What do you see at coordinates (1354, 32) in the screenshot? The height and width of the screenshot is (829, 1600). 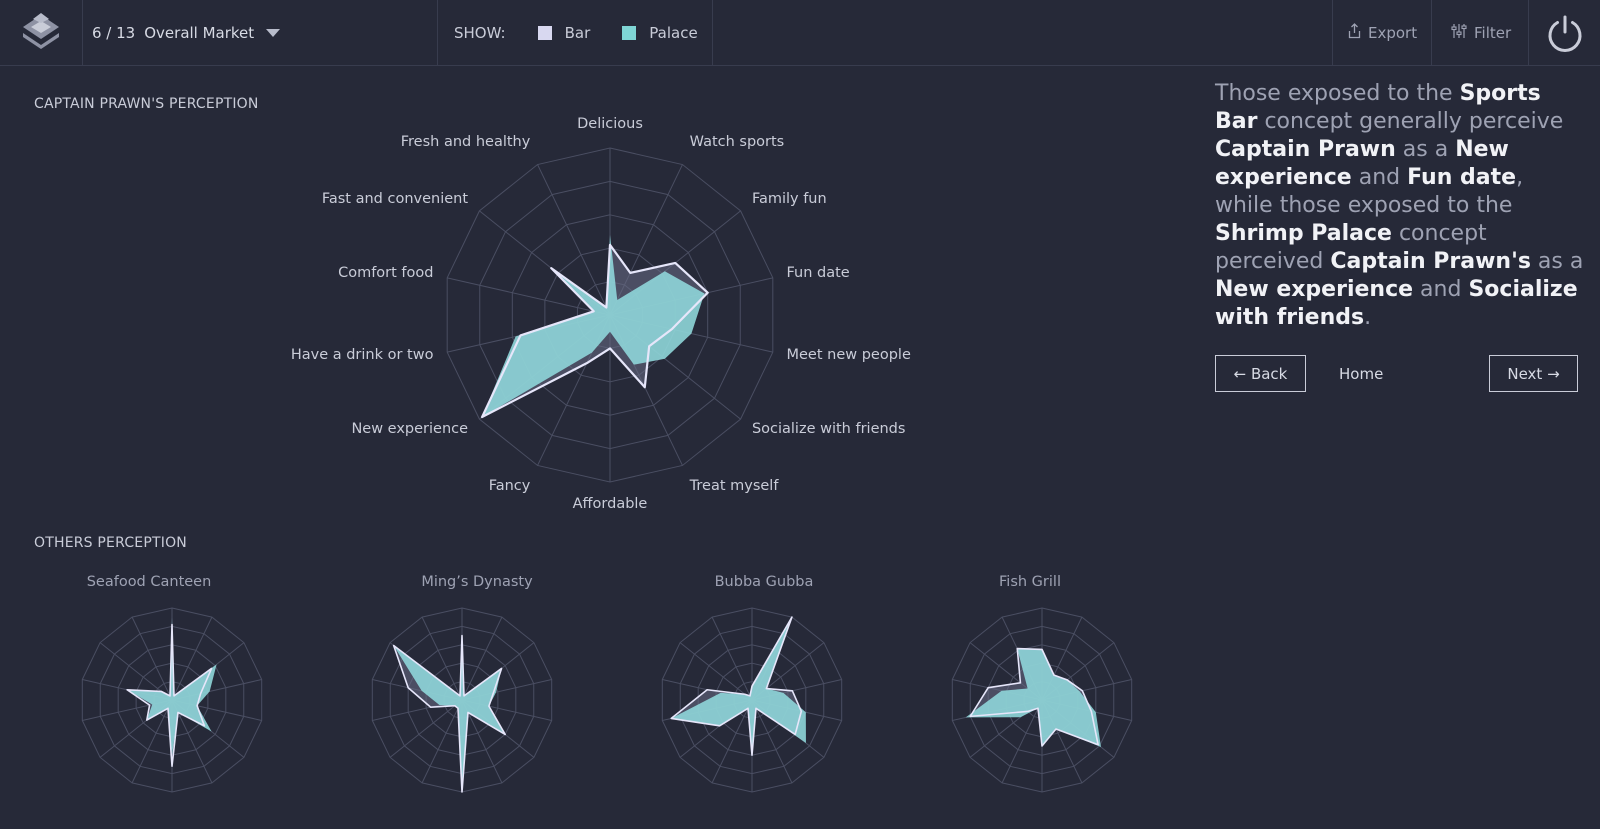 I see `export-icon` at bounding box center [1354, 32].